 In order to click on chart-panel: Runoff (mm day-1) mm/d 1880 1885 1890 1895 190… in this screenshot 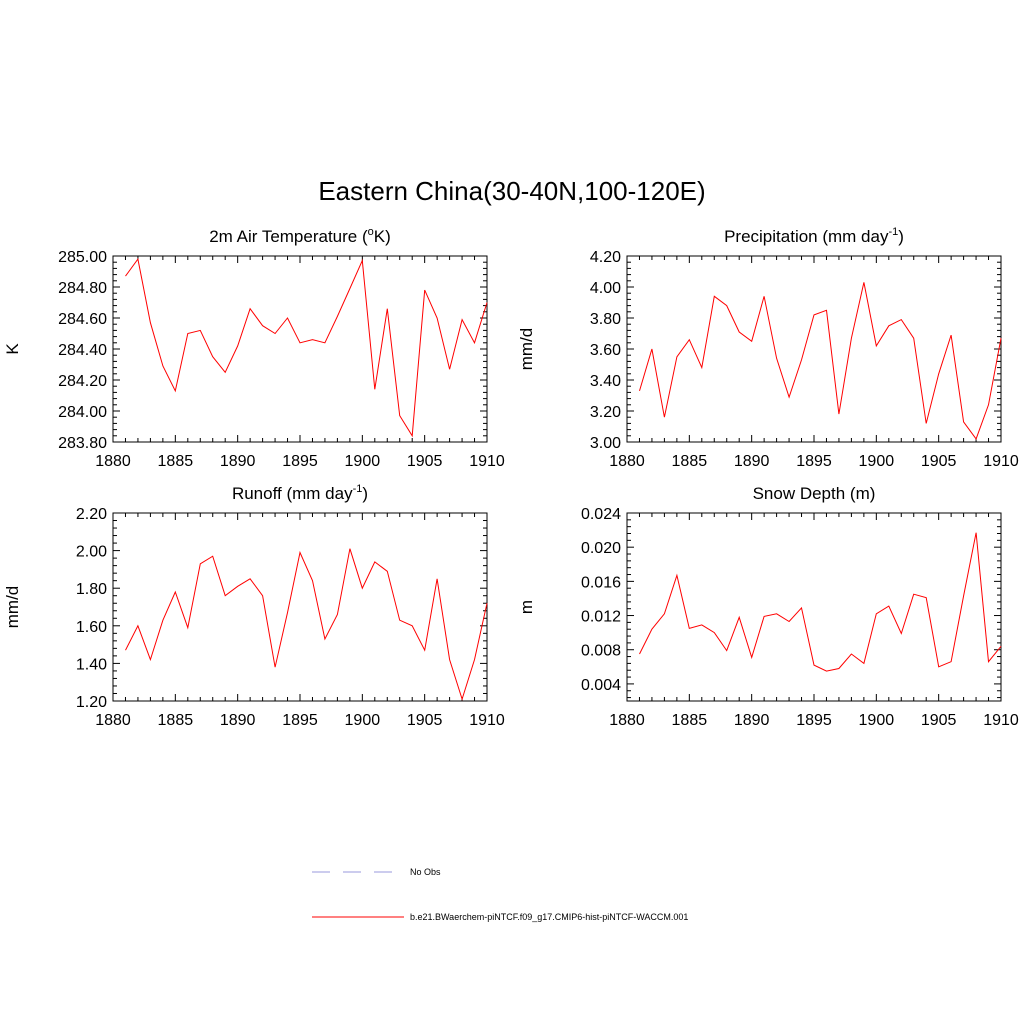, I will do `click(254, 606)`.